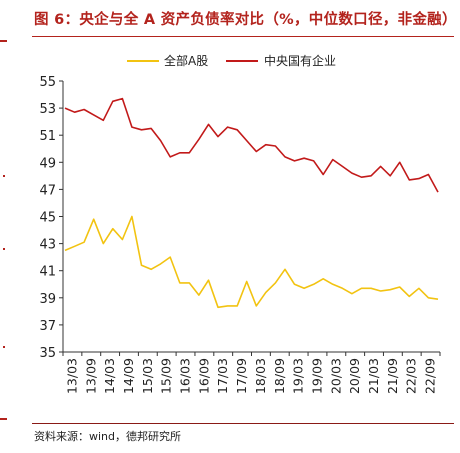  What do you see at coordinates (203, 376) in the screenshot?
I see `x-tick-label: 16/09` at bounding box center [203, 376].